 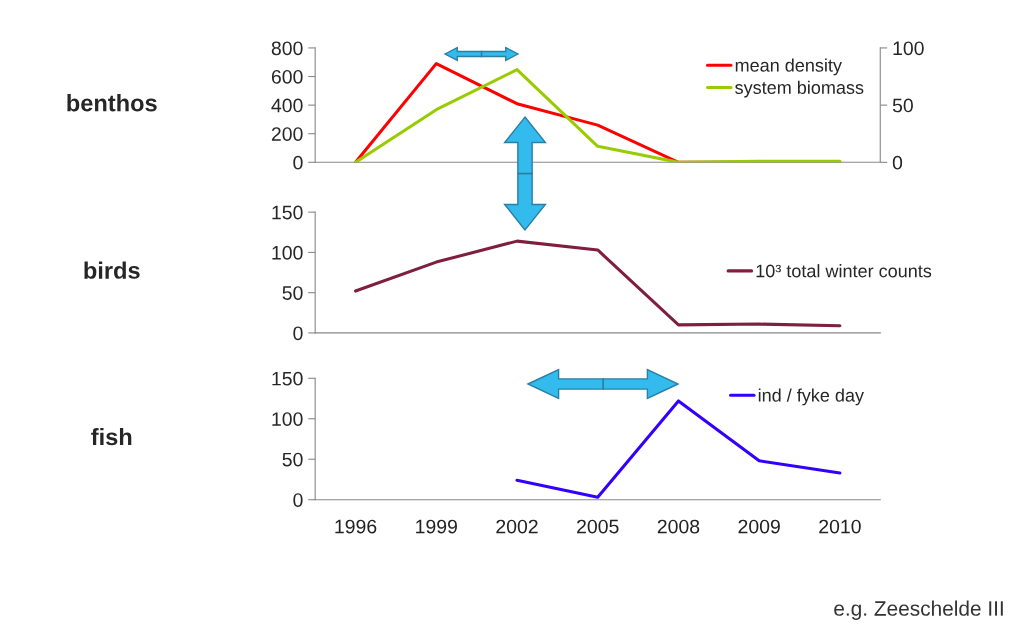 What do you see at coordinates (287, 105) in the screenshot?
I see `y-tick-label: 400` at bounding box center [287, 105].